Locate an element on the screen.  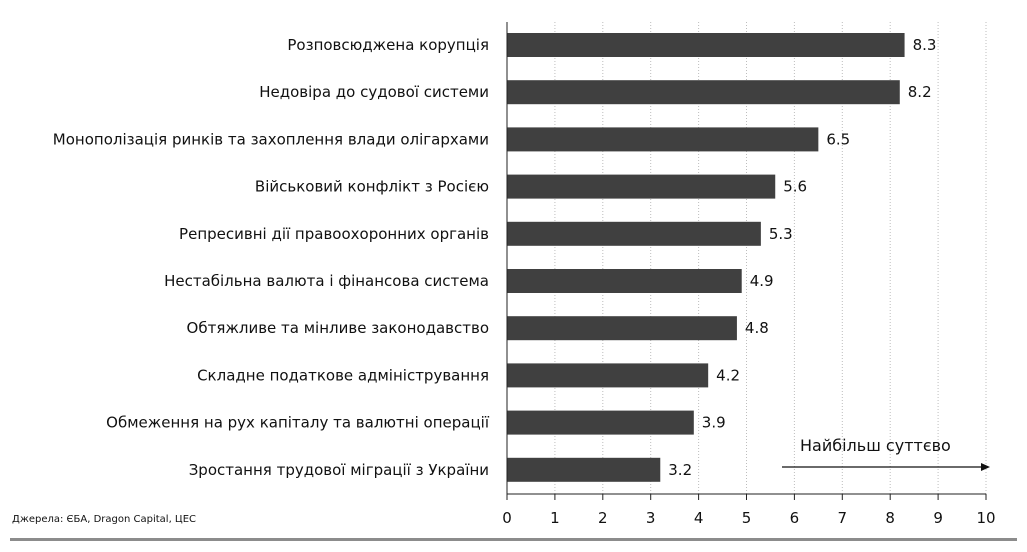
category-label: Зростання трудової міграції з України is located at coordinates (339, 470).